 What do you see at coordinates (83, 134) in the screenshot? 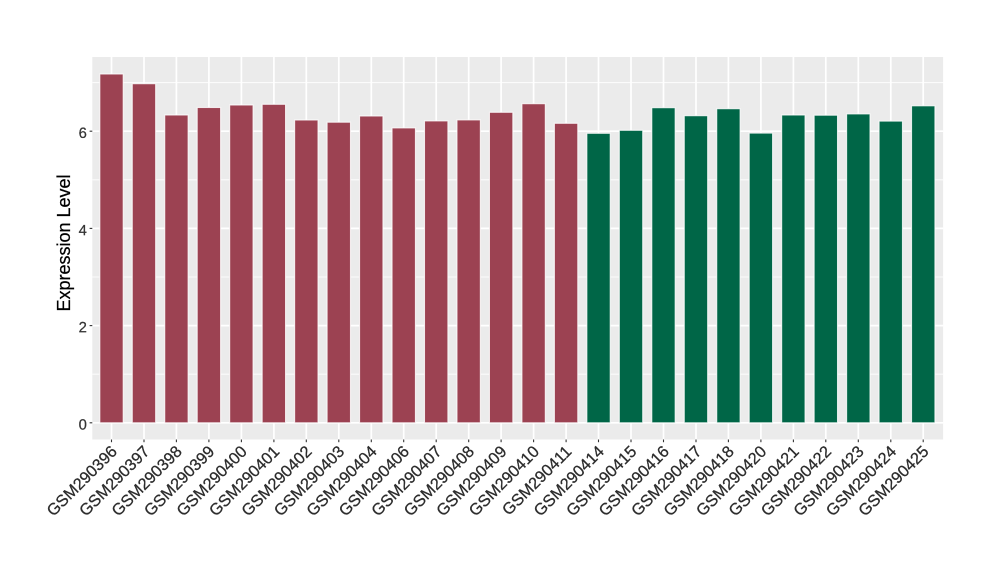
I see `svg-text: 6` at bounding box center [83, 134].